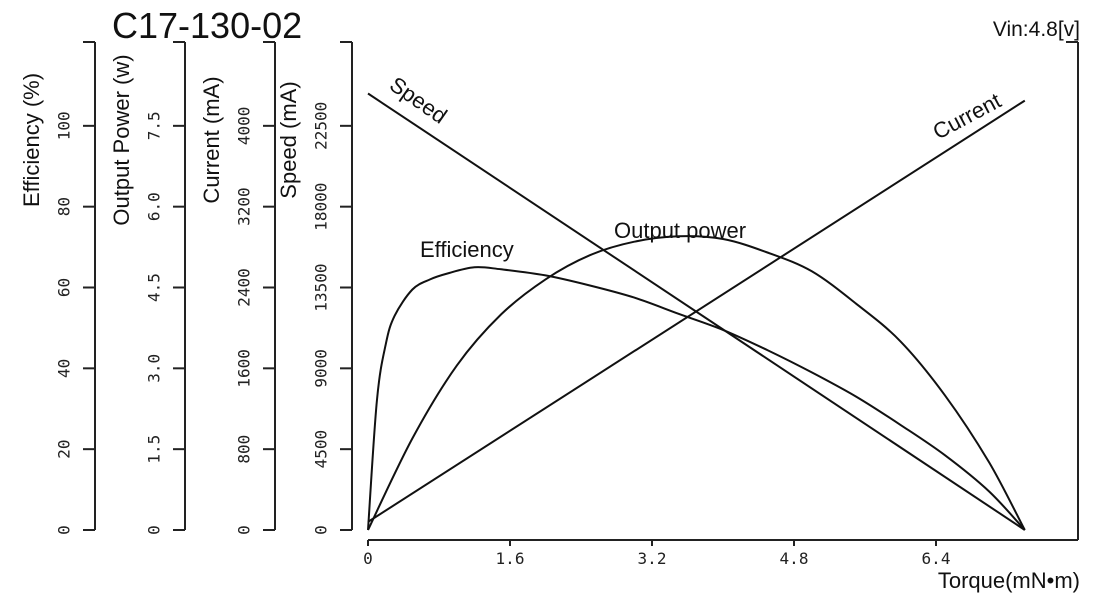 The image size is (1100, 600). I want to click on speed-tick-label: 18000, so click(321, 207).